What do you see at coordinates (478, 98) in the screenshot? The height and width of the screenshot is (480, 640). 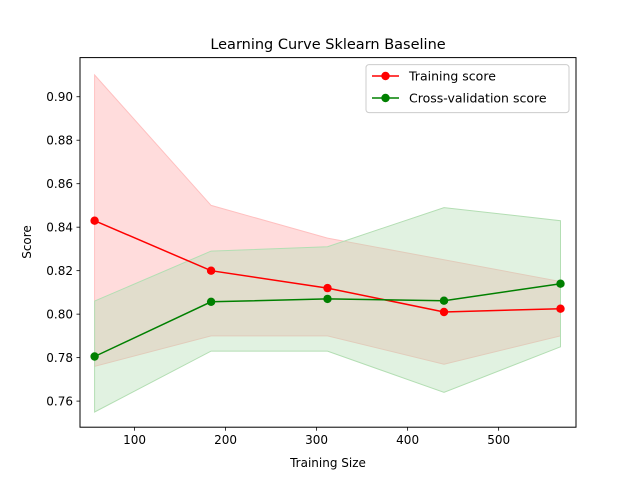 I see `legend-label-cv: Cross-validation score` at bounding box center [478, 98].